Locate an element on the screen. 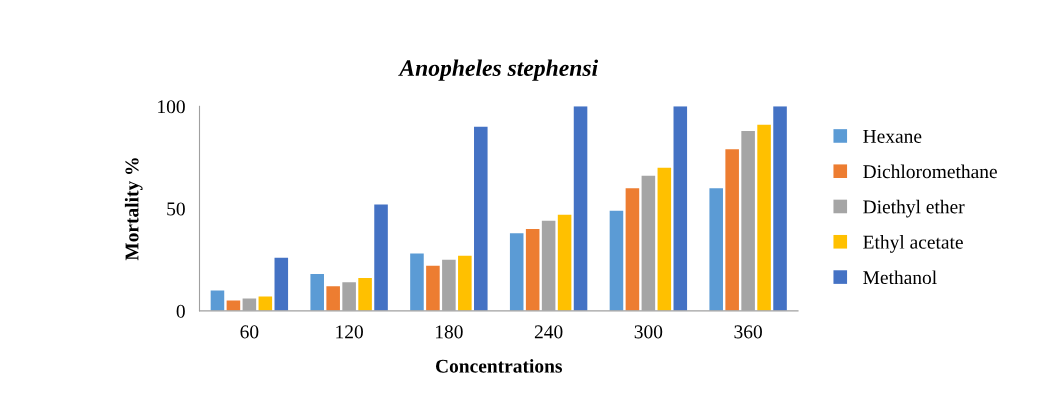  legend-label: Ethyl acetate is located at coordinates (913, 244).